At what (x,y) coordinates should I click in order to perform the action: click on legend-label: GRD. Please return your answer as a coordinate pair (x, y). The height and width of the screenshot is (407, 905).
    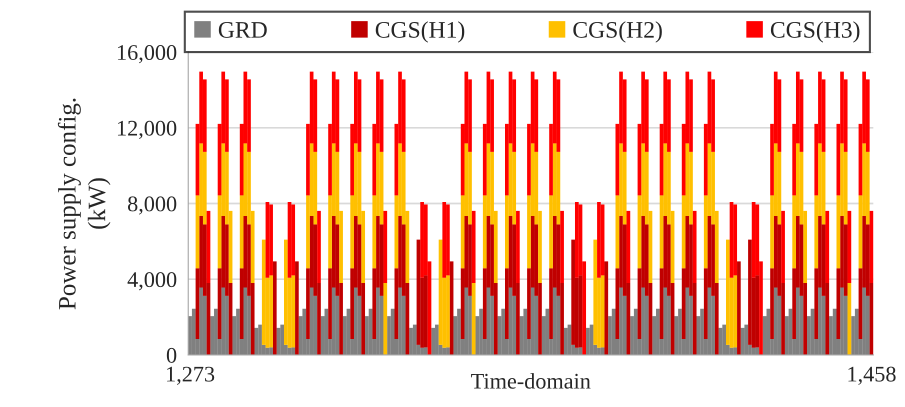
    Looking at the image, I should click on (242, 30).